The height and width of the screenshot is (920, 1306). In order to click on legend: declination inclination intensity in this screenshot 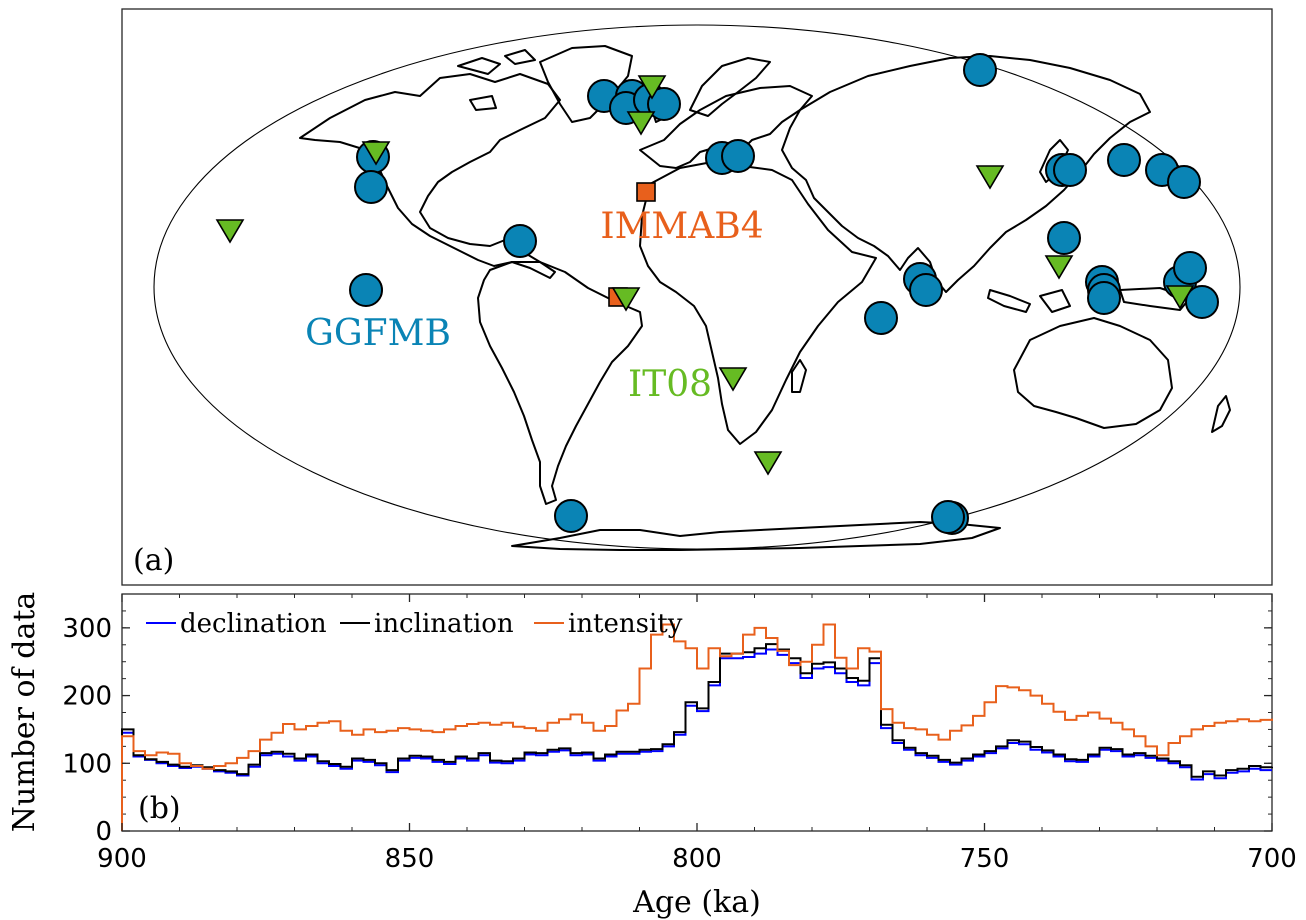, I will do `click(414, 624)`.